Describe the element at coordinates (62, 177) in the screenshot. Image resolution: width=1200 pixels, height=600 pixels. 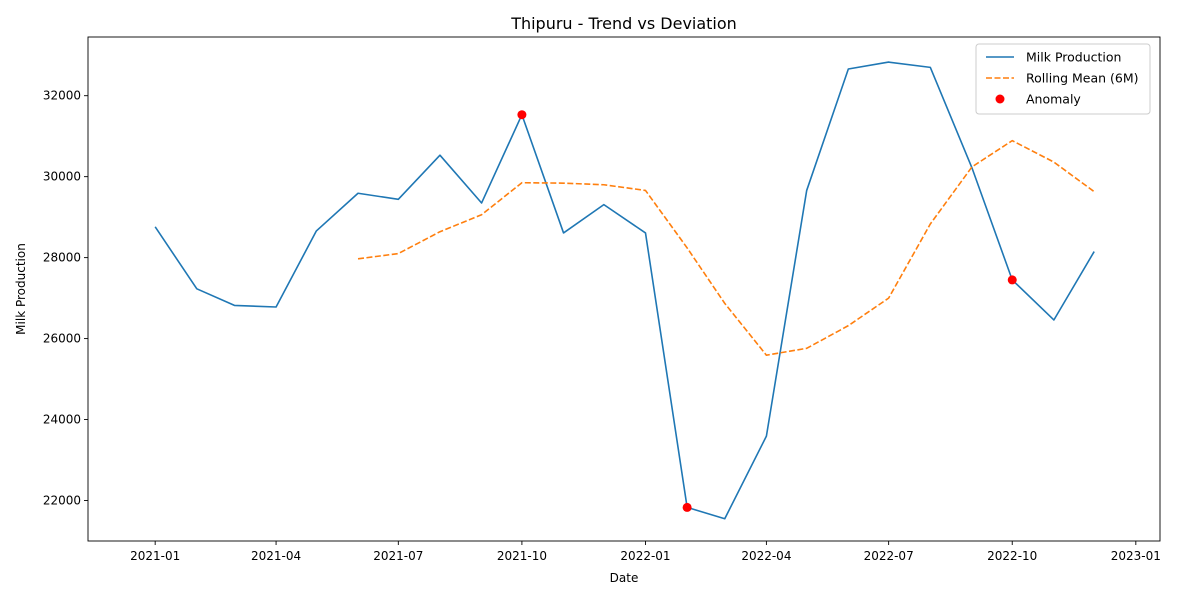
I see `y-tick-label-4: 30000` at that location.